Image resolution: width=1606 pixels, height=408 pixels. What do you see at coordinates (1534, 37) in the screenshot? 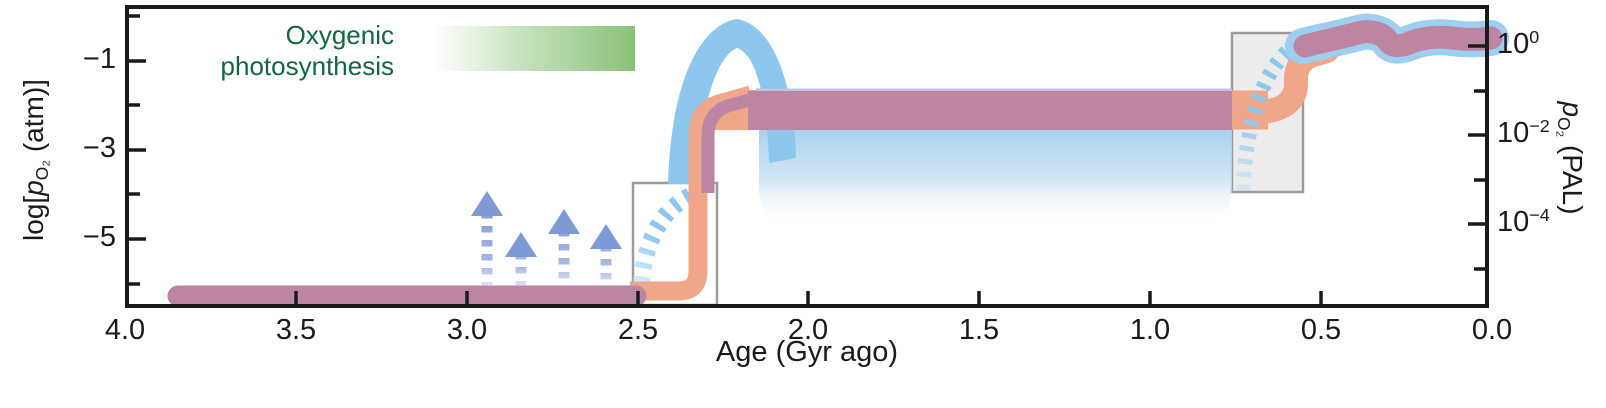
I see `tick-exponent: 0` at bounding box center [1534, 37].